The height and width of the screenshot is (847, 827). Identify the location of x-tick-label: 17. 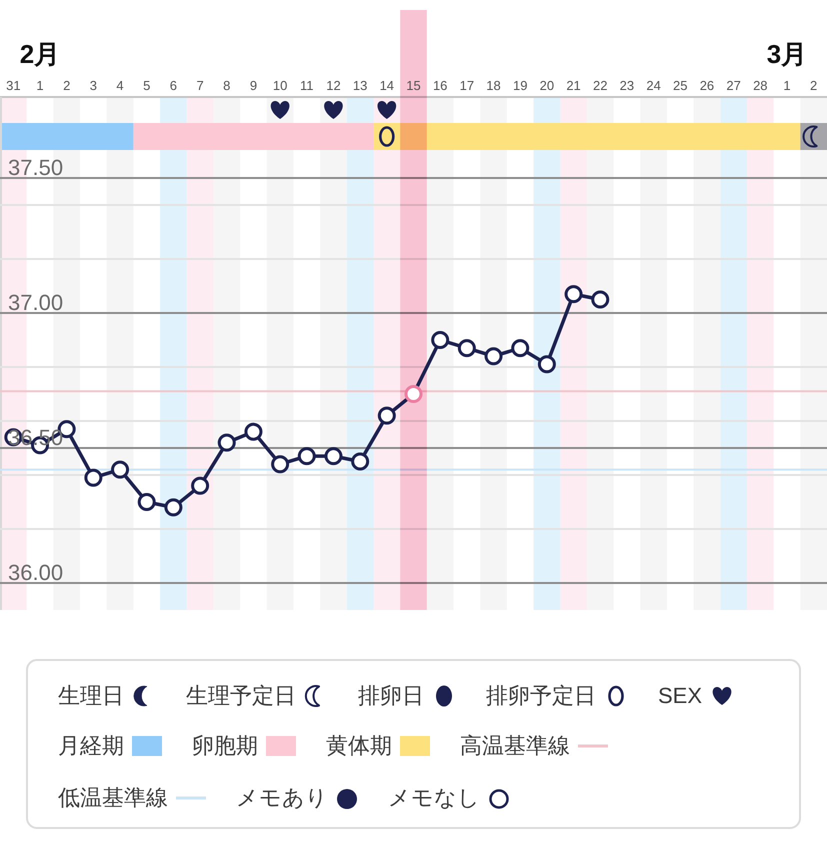
(467, 85).